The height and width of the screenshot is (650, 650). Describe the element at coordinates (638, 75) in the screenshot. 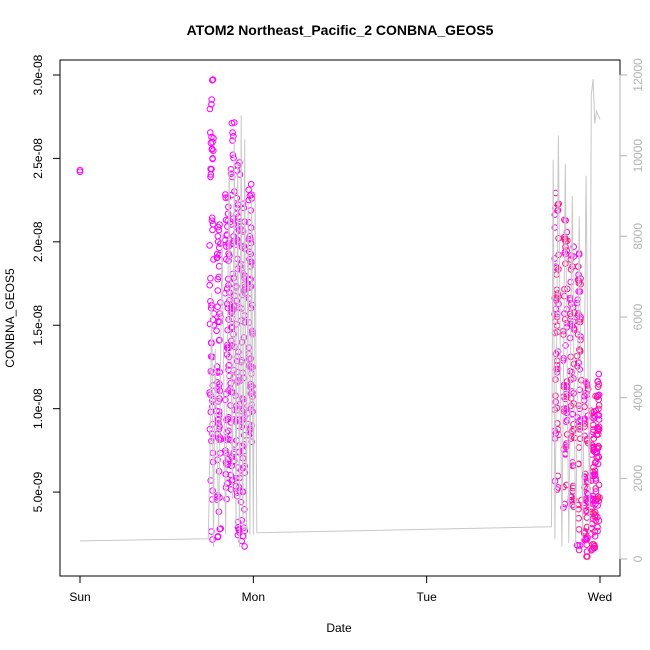

I see `y2-tick-label: 12000` at that location.